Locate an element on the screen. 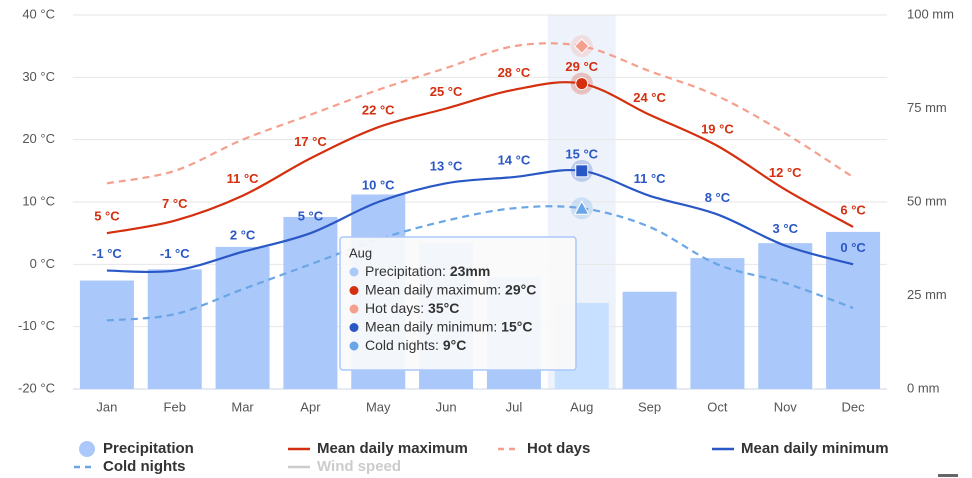  y-tick-label: -10 °C is located at coordinates (36, 325).